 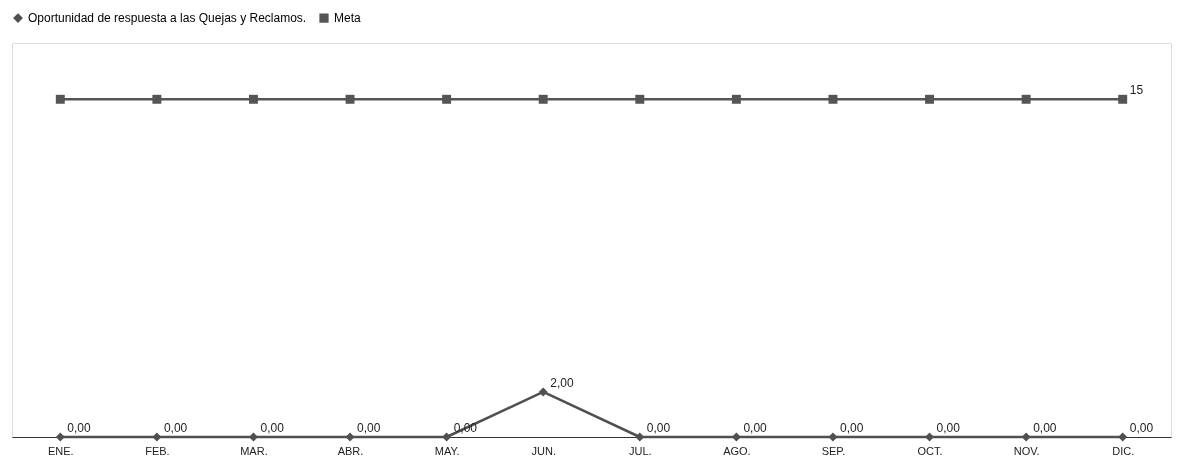 I want to click on x-tick-label: ENE., so click(x=60, y=450).